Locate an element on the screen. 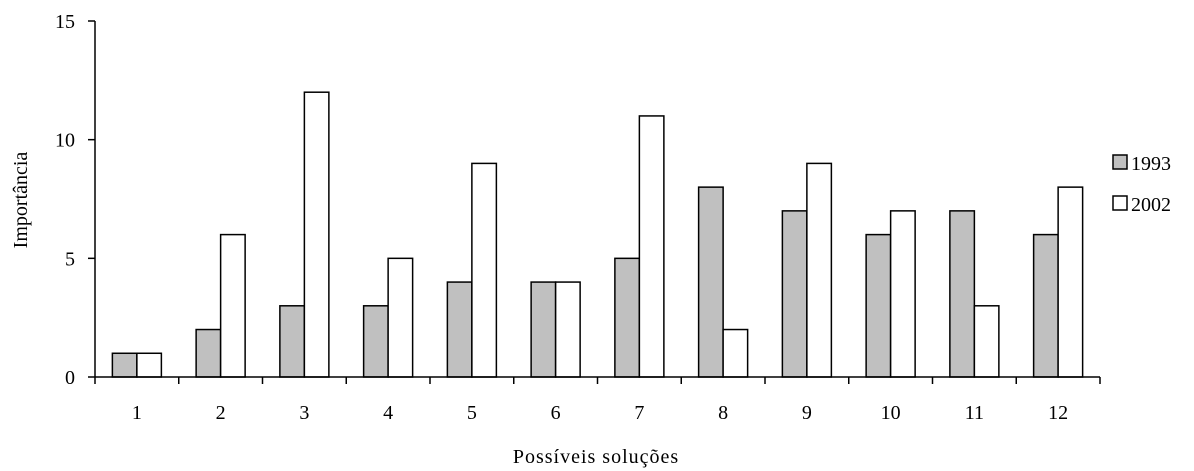 Image resolution: width=1194 pixels, height=471 pixels. x-tick-label-12: 12 is located at coordinates (1058, 413).